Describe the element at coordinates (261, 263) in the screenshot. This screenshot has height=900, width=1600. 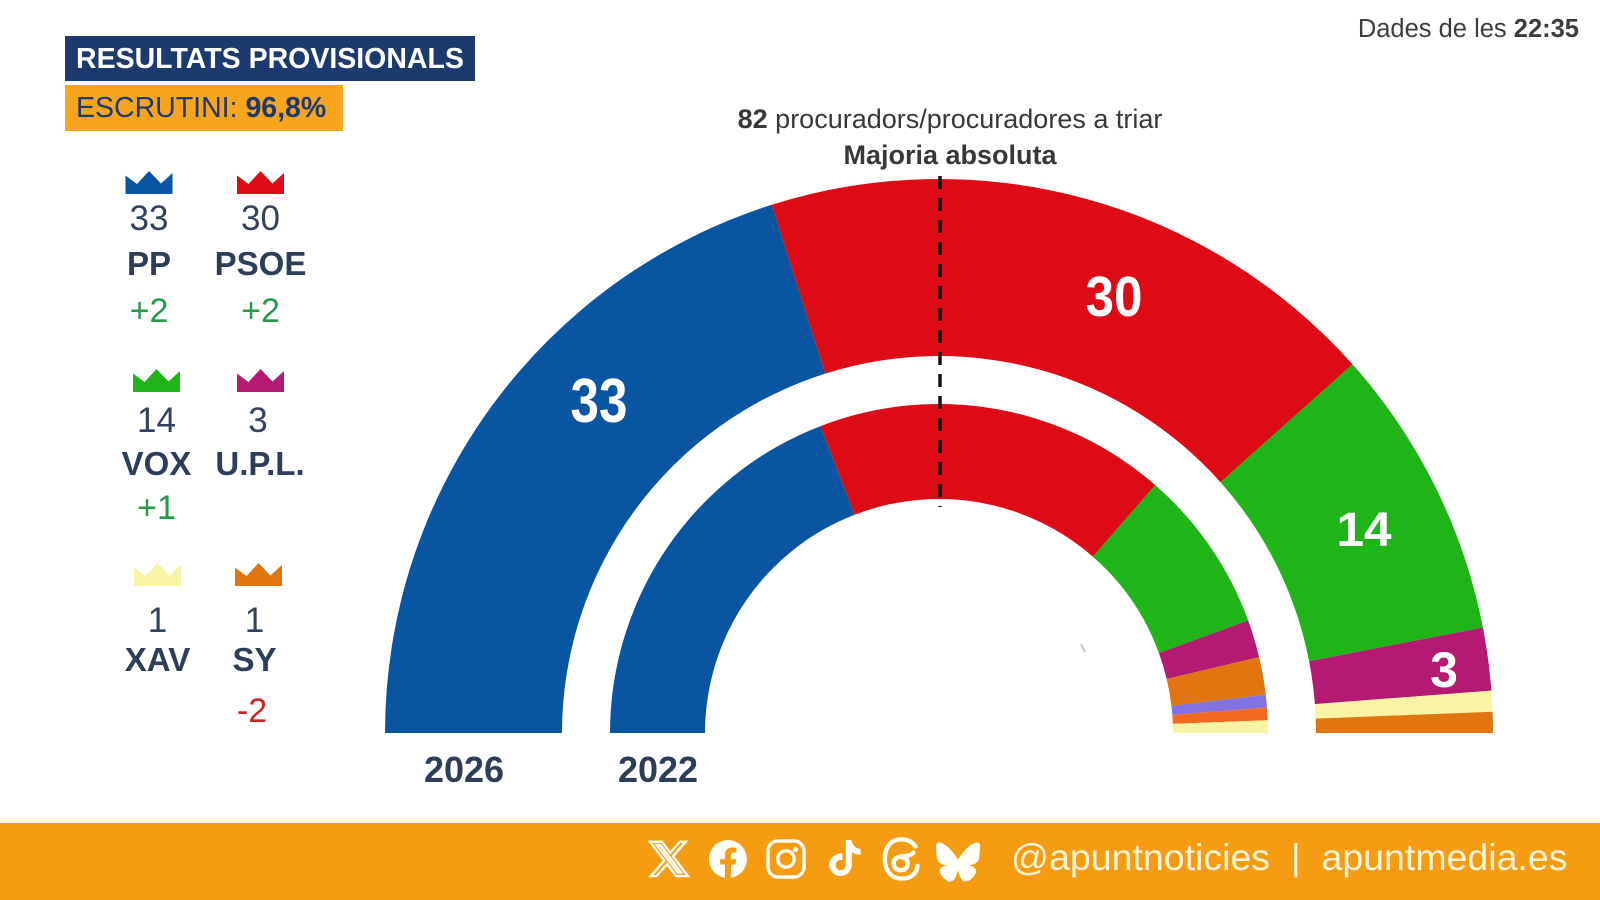
I see `svg-text: PSOE` at that location.